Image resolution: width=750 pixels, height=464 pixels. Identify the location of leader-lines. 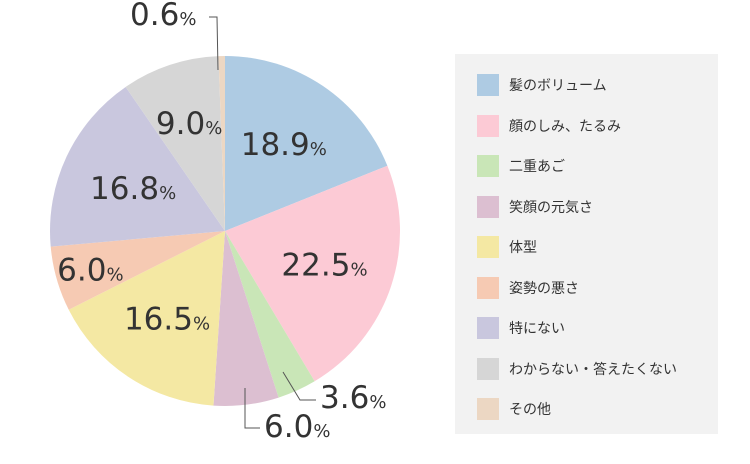
(262, 222).